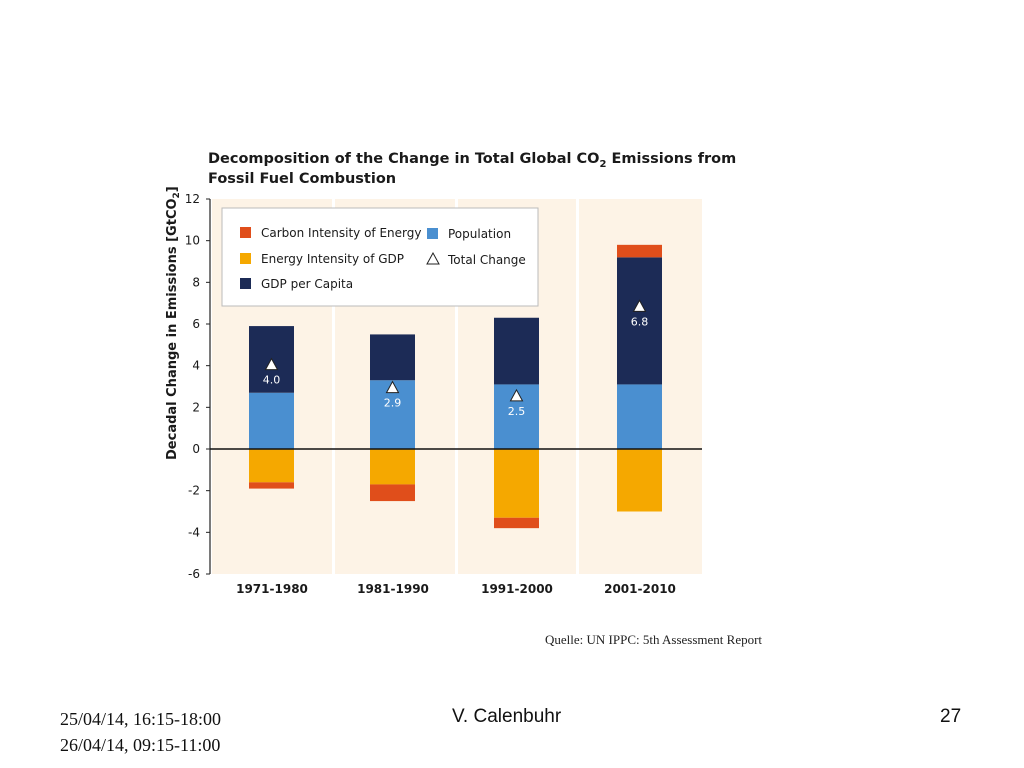 This screenshot has width=1024, height=768. What do you see at coordinates (272, 380) in the screenshot?
I see `total-change-label: 4.0` at bounding box center [272, 380].